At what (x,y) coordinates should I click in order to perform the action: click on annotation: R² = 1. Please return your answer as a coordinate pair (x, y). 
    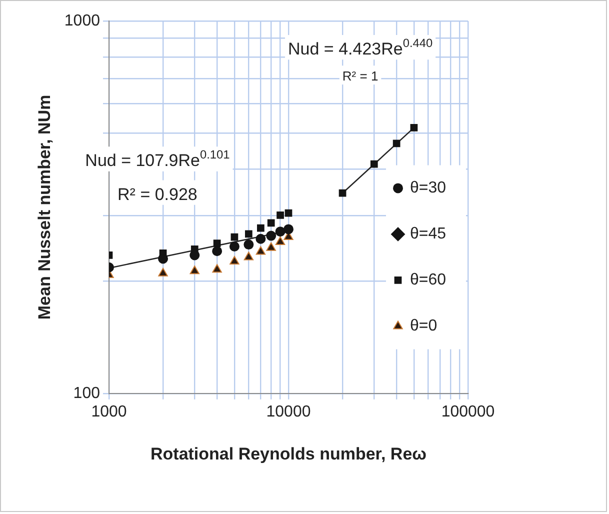
    Looking at the image, I should click on (360, 76).